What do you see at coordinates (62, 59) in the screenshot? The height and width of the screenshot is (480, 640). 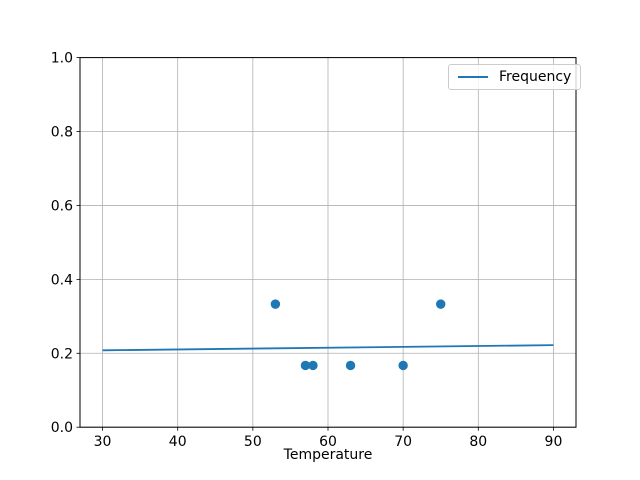 I see `y-tick-label: 1.0` at bounding box center [62, 59].